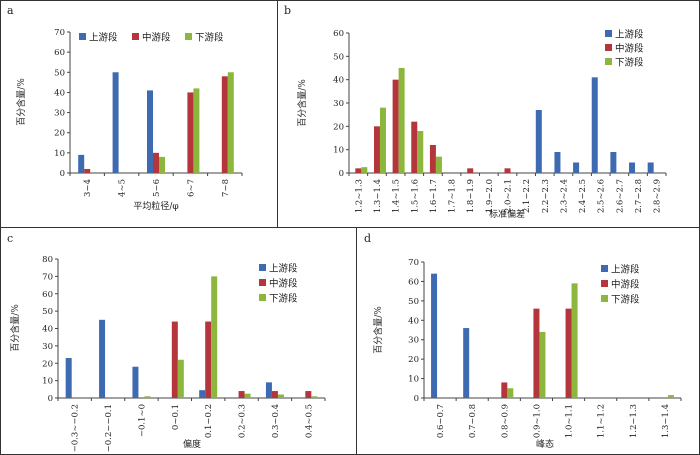 The width and height of the screenshot is (700, 455). I want to click on panel-label: b, so click(287, 10).